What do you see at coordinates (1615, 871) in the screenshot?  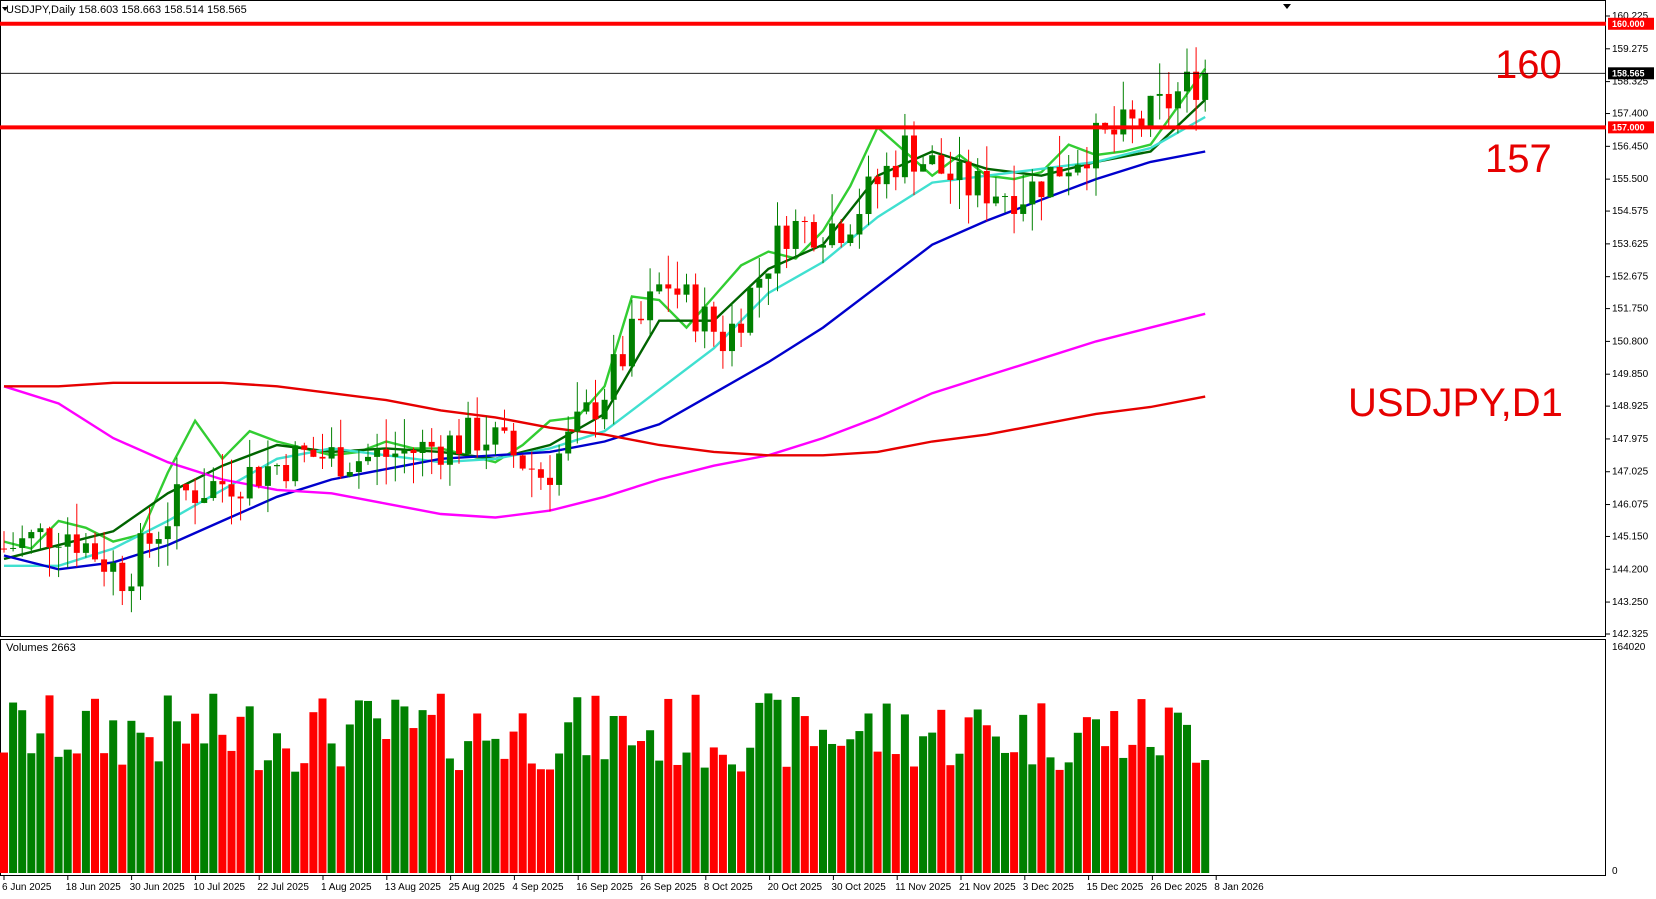 I see `volume-min-label: 0` at bounding box center [1615, 871].